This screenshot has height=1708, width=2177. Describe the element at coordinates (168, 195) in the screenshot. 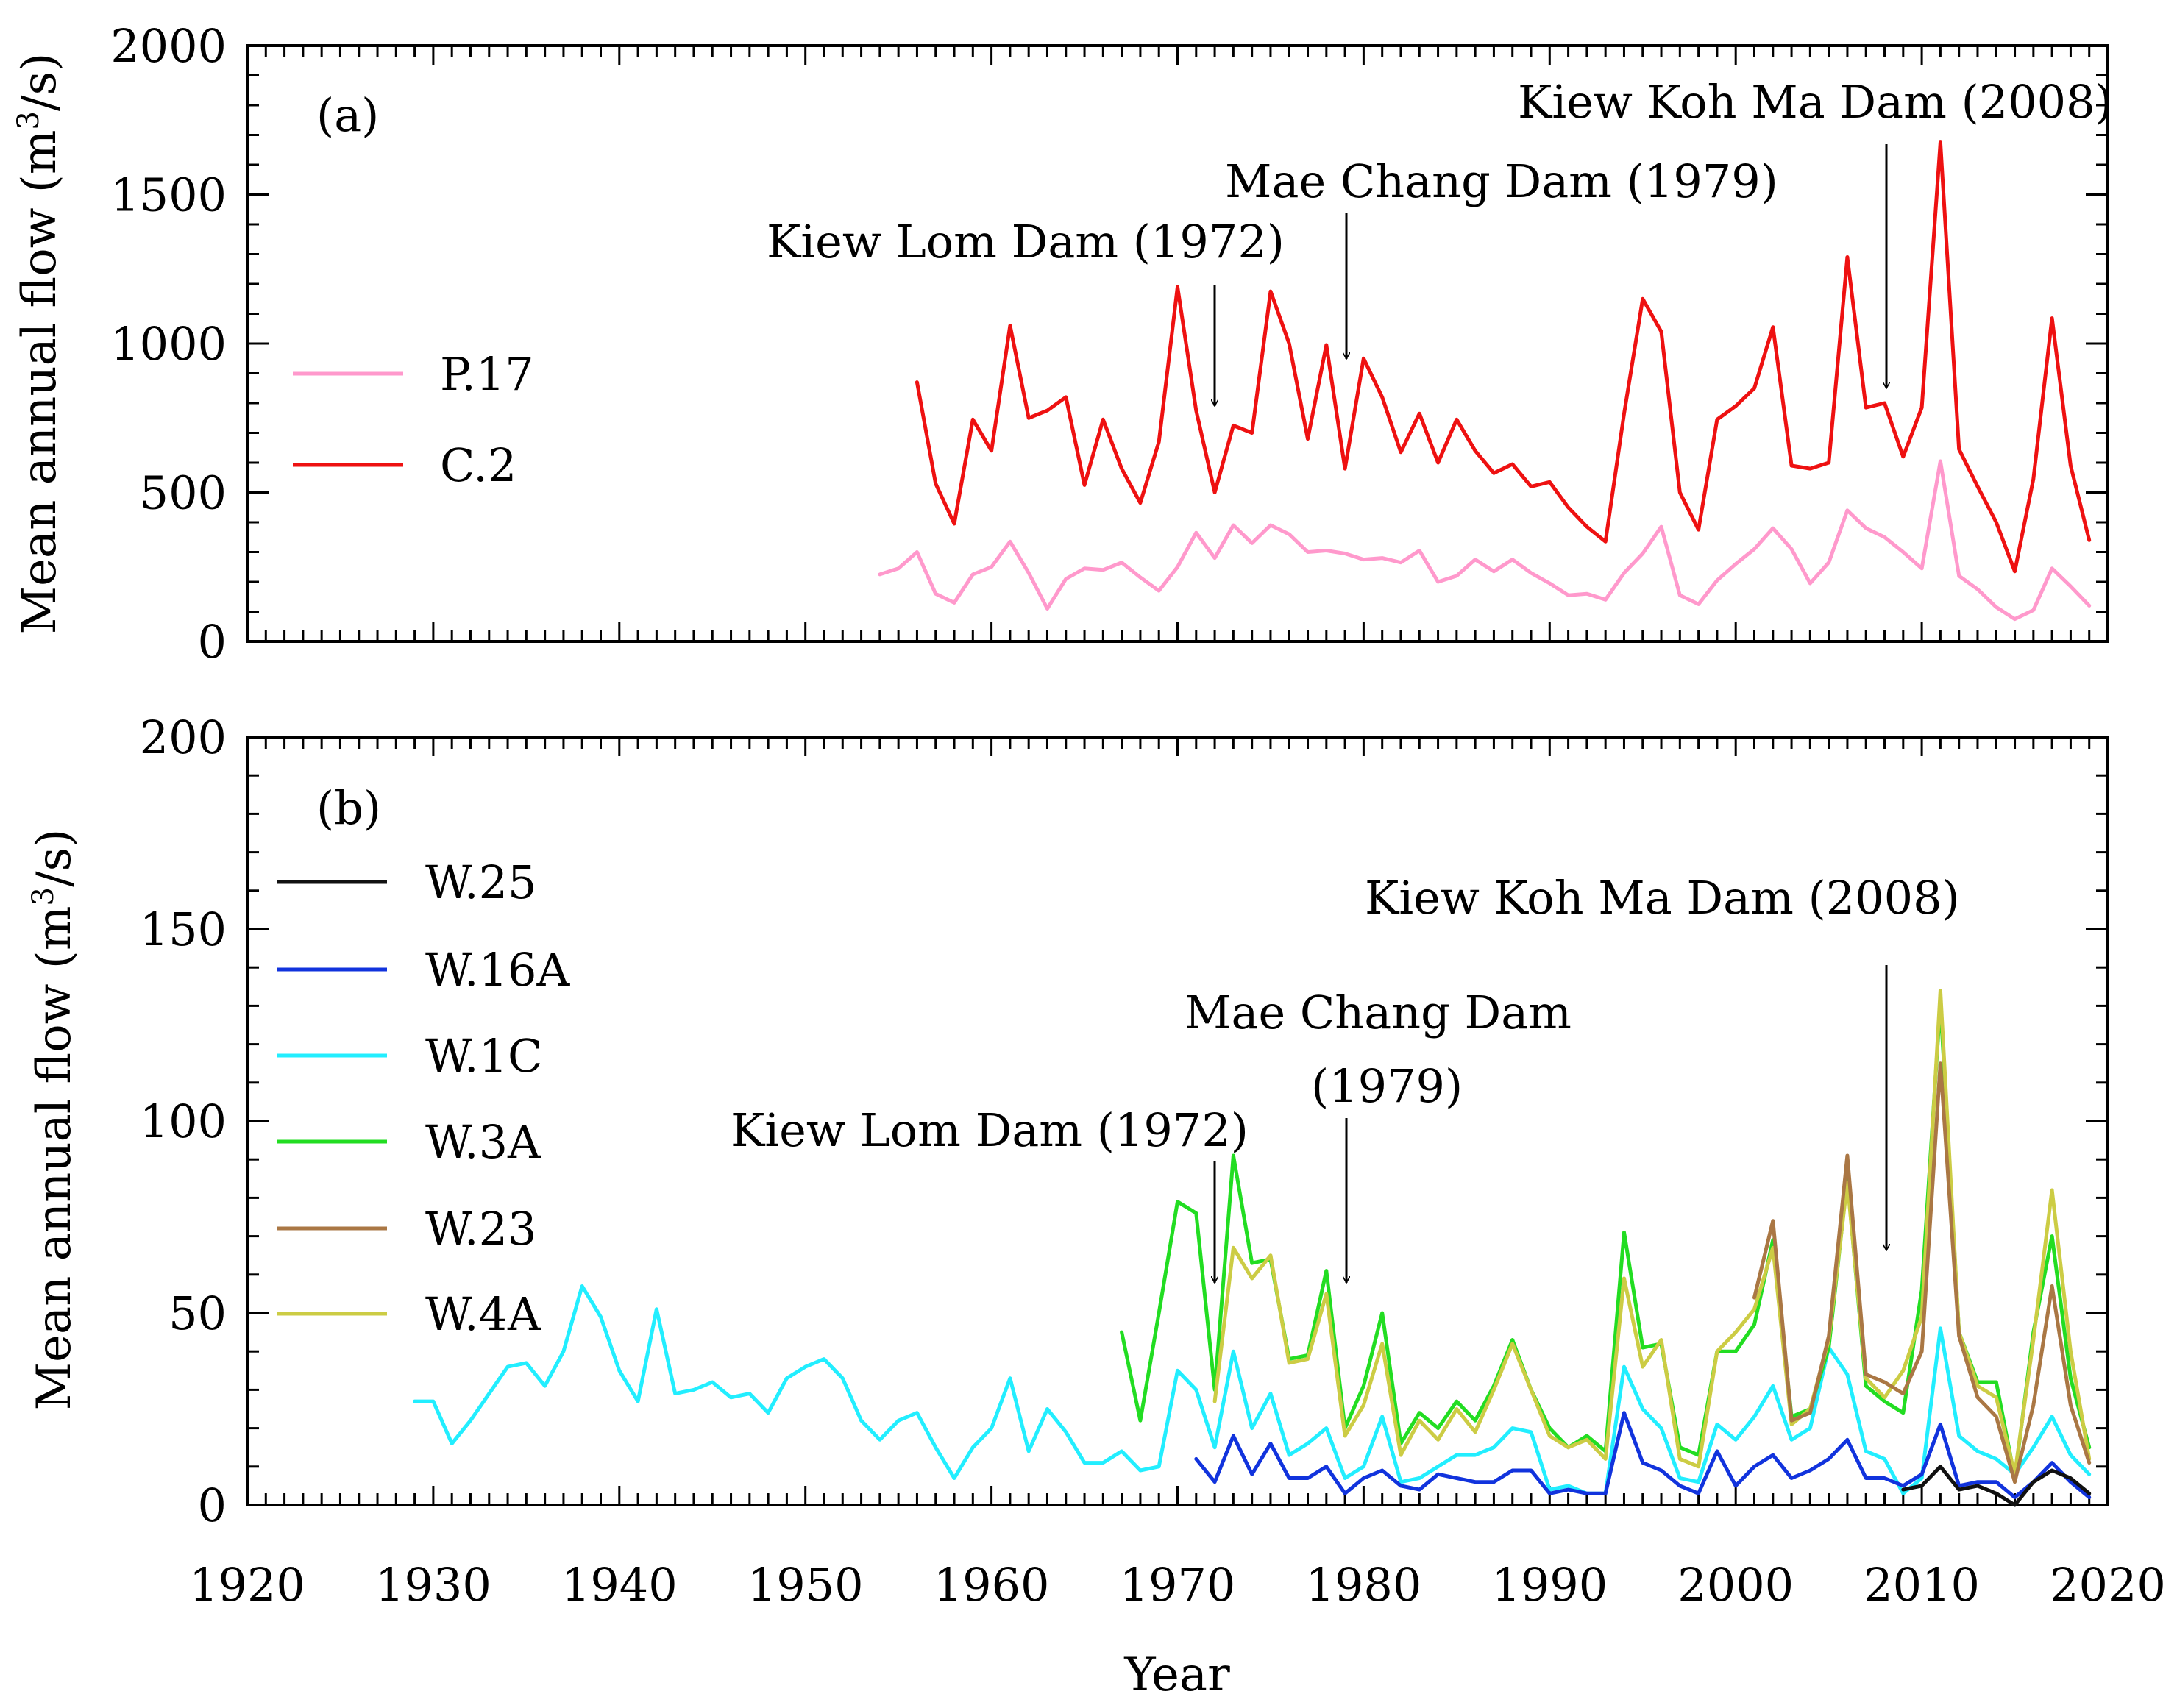

I see `y-tick-label-a-1500: 1500` at that location.